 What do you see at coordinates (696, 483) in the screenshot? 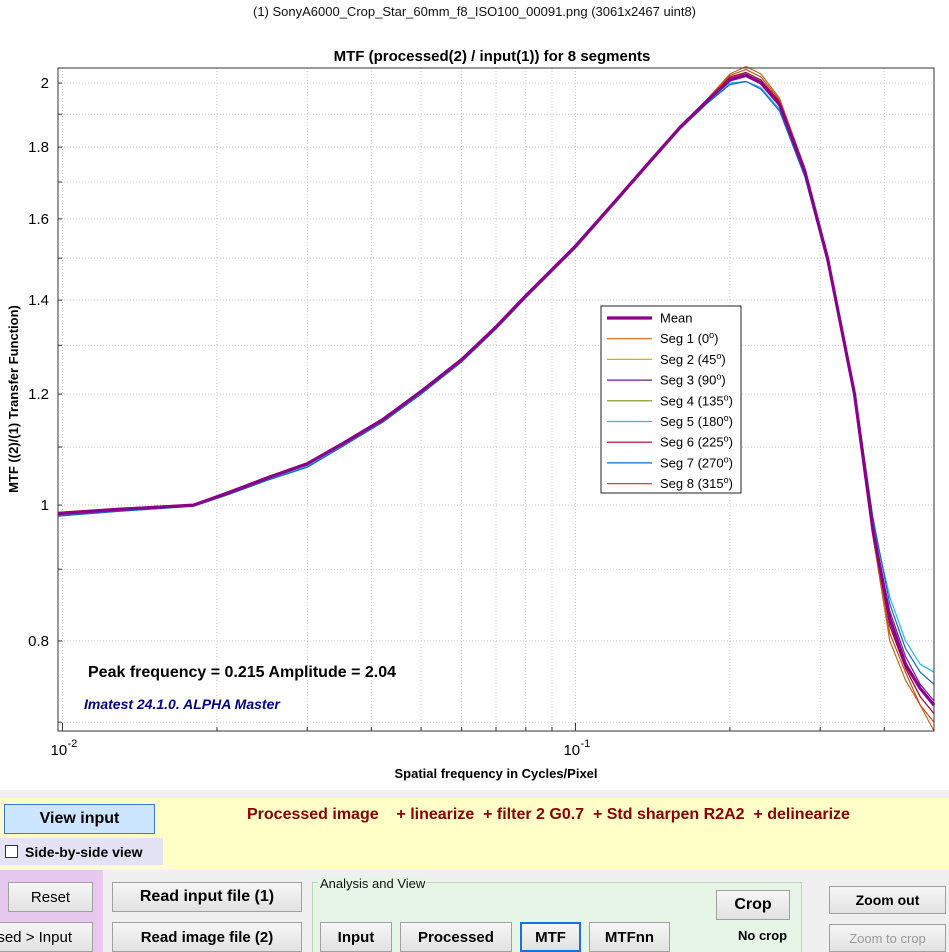
I see `legend-label: Seg 8 (315o)` at bounding box center [696, 483].